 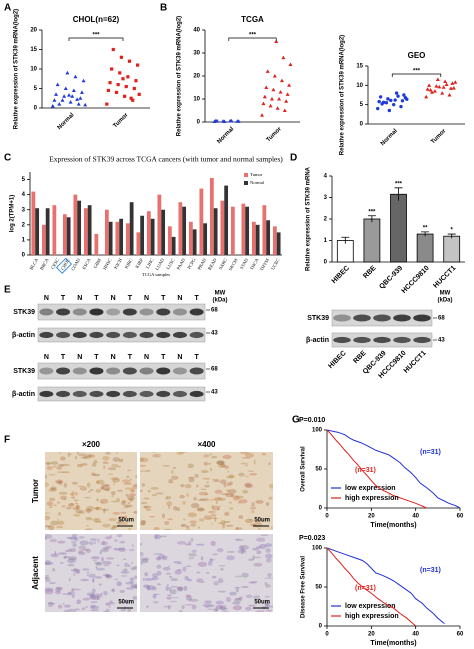 I want to click on y-tick-label: 1, so click(x=326, y=241).